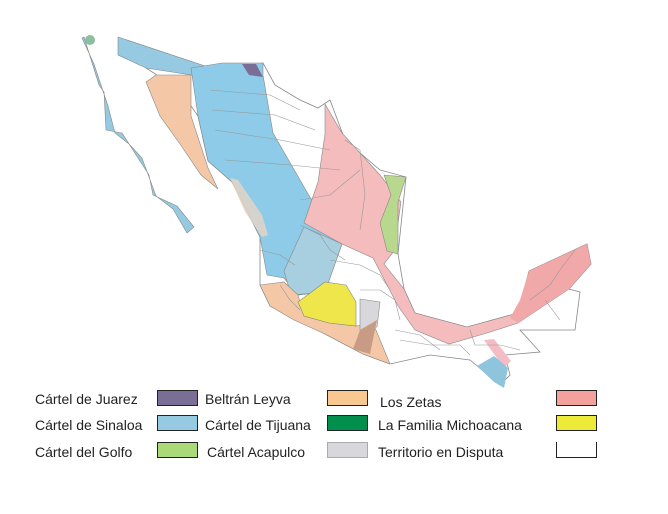  What do you see at coordinates (258, 425) in the screenshot?
I see `legend-label-tijuana: Cártel de Tijuana` at bounding box center [258, 425].